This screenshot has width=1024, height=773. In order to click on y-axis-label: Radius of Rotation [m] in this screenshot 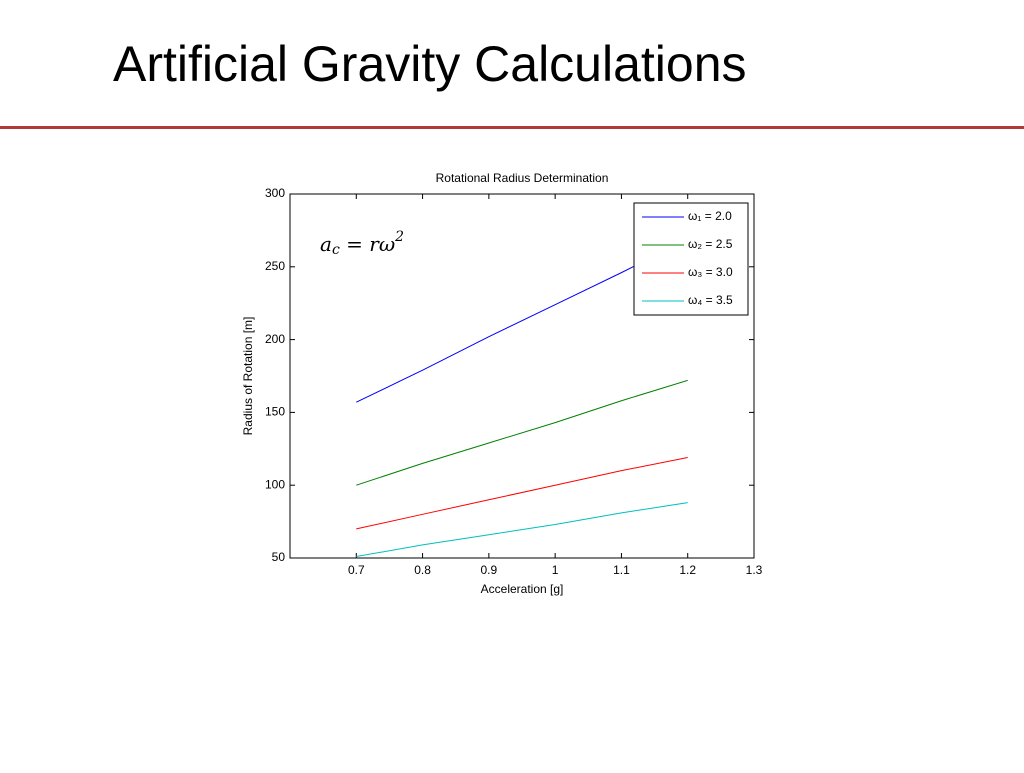, I will do `click(248, 376)`.